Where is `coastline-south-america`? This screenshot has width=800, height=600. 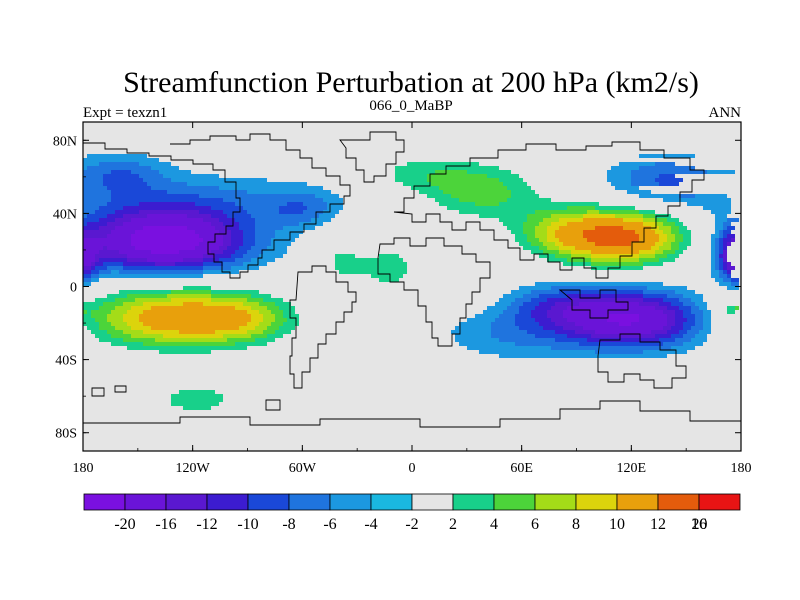 coastline-south-america is located at coordinates (323, 327).